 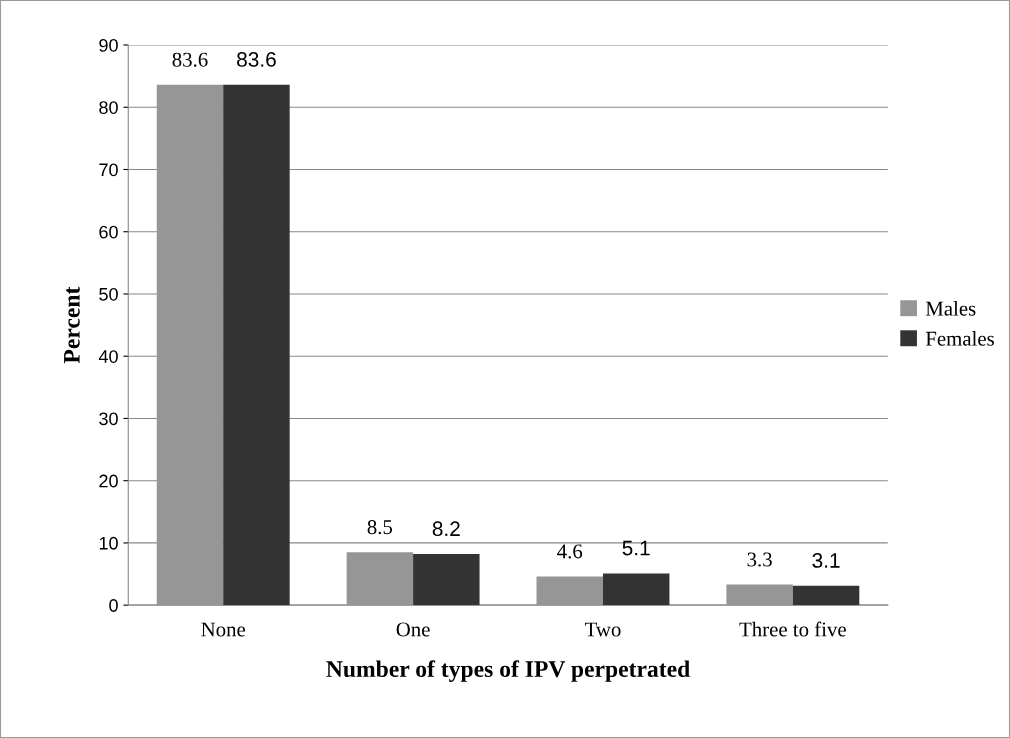 I want to click on y-tick-label: 60, so click(x=108, y=232).